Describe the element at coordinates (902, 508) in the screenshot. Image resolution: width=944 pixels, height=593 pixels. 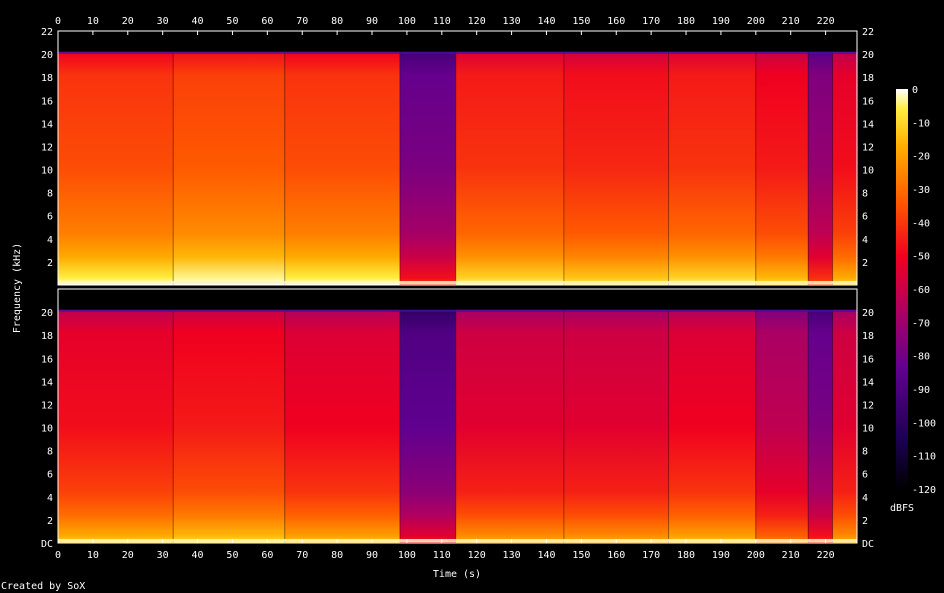
I see `colorbar-label: dBFS` at that location.